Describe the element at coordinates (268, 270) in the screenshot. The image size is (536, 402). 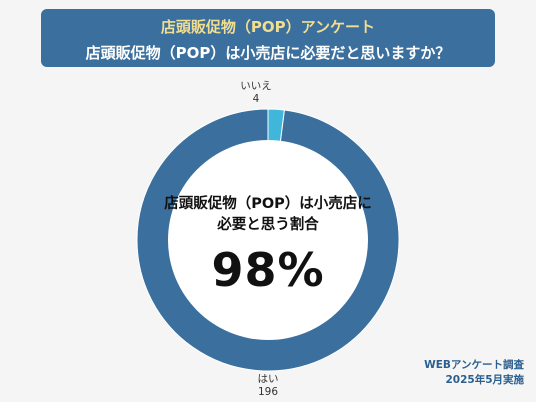
I see `center-percent: 98%` at that location.